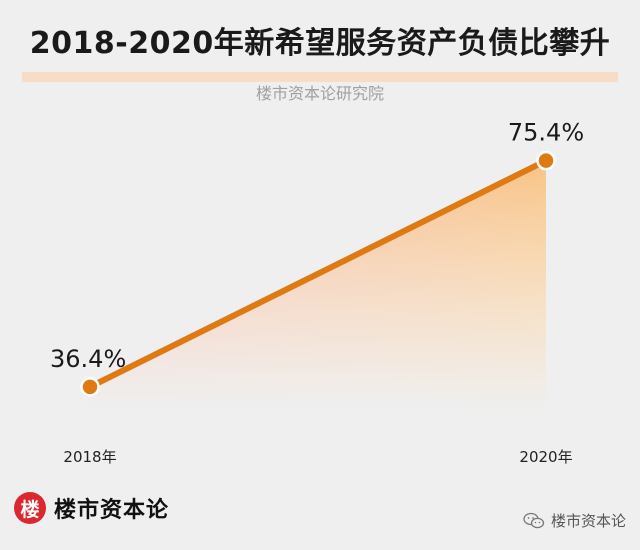 The height and width of the screenshot is (550, 640). Describe the element at coordinates (588, 521) in the screenshot. I see `wechat-label: 楼市资本论` at that location.